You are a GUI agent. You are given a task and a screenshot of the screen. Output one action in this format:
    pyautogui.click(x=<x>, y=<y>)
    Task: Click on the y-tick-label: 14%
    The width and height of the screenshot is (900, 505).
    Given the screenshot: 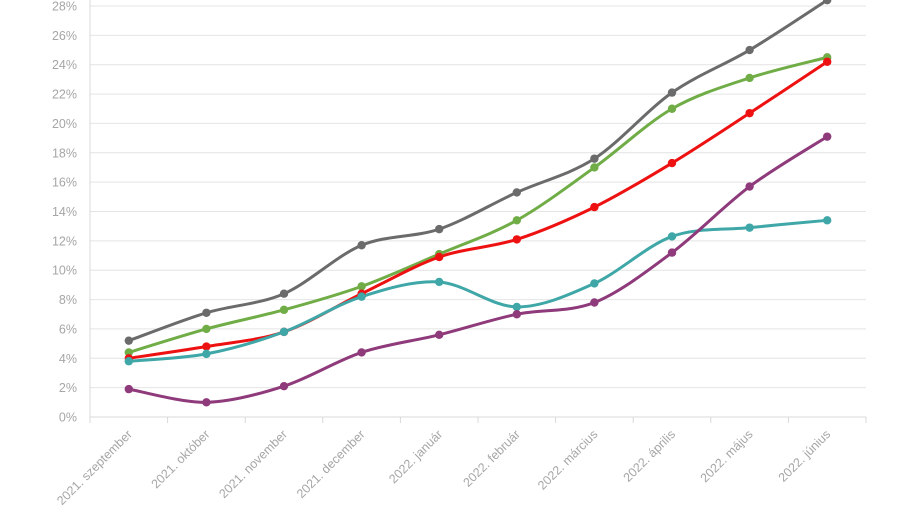 What is the action you would take?
    pyautogui.click(x=64, y=212)
    